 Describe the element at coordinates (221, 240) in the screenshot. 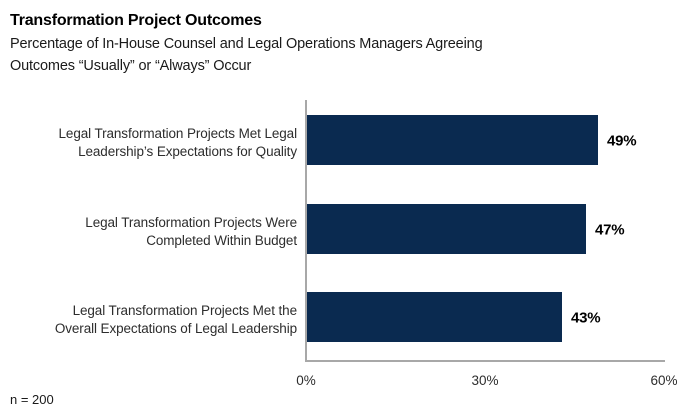

I see `category-label-line: Completed Within Budget` at that location.